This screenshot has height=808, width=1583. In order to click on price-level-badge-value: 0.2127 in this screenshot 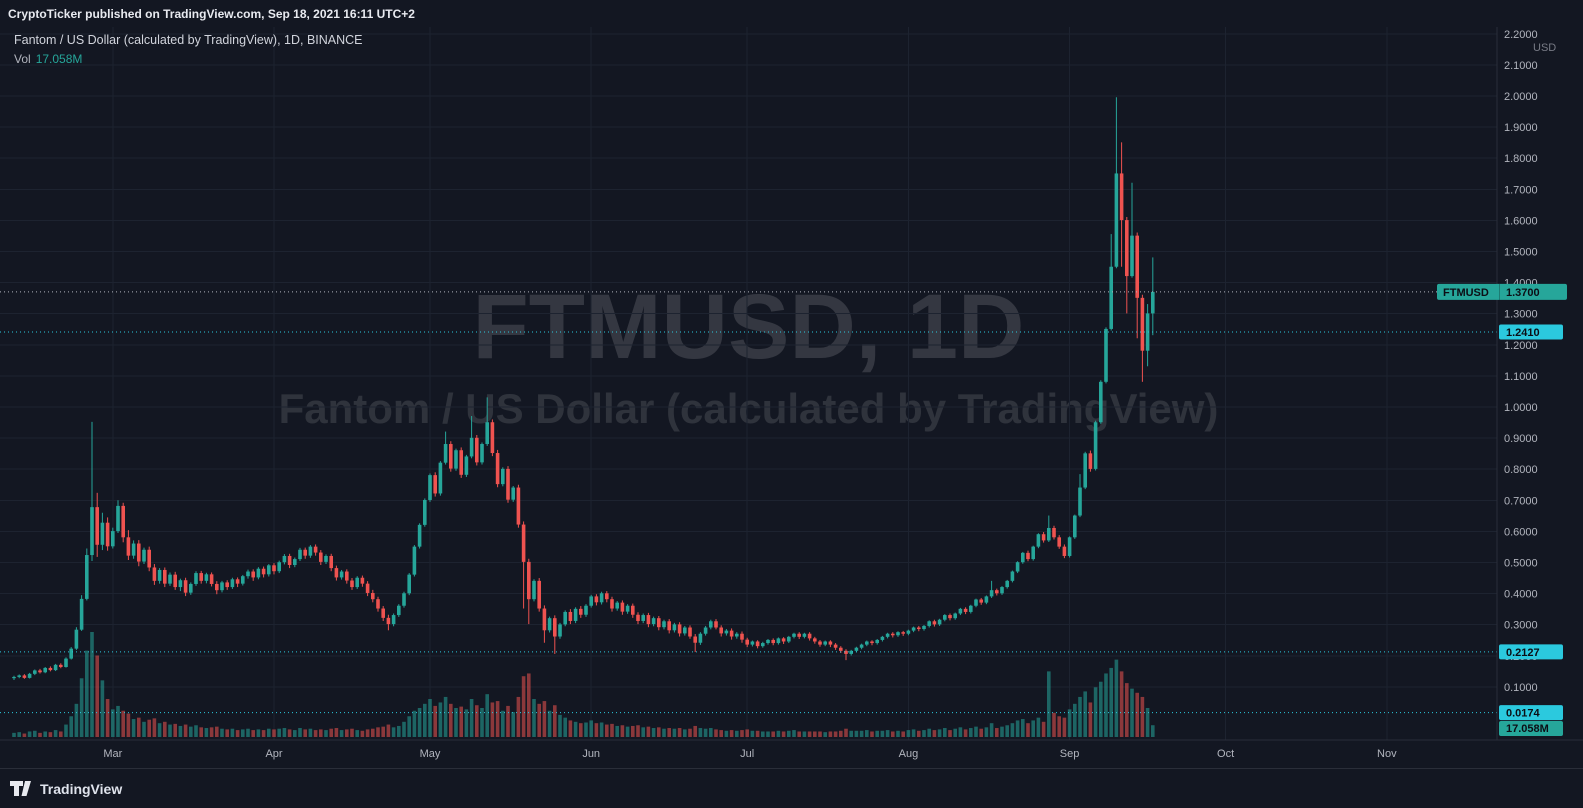, I will do `click(1523, 653)`.